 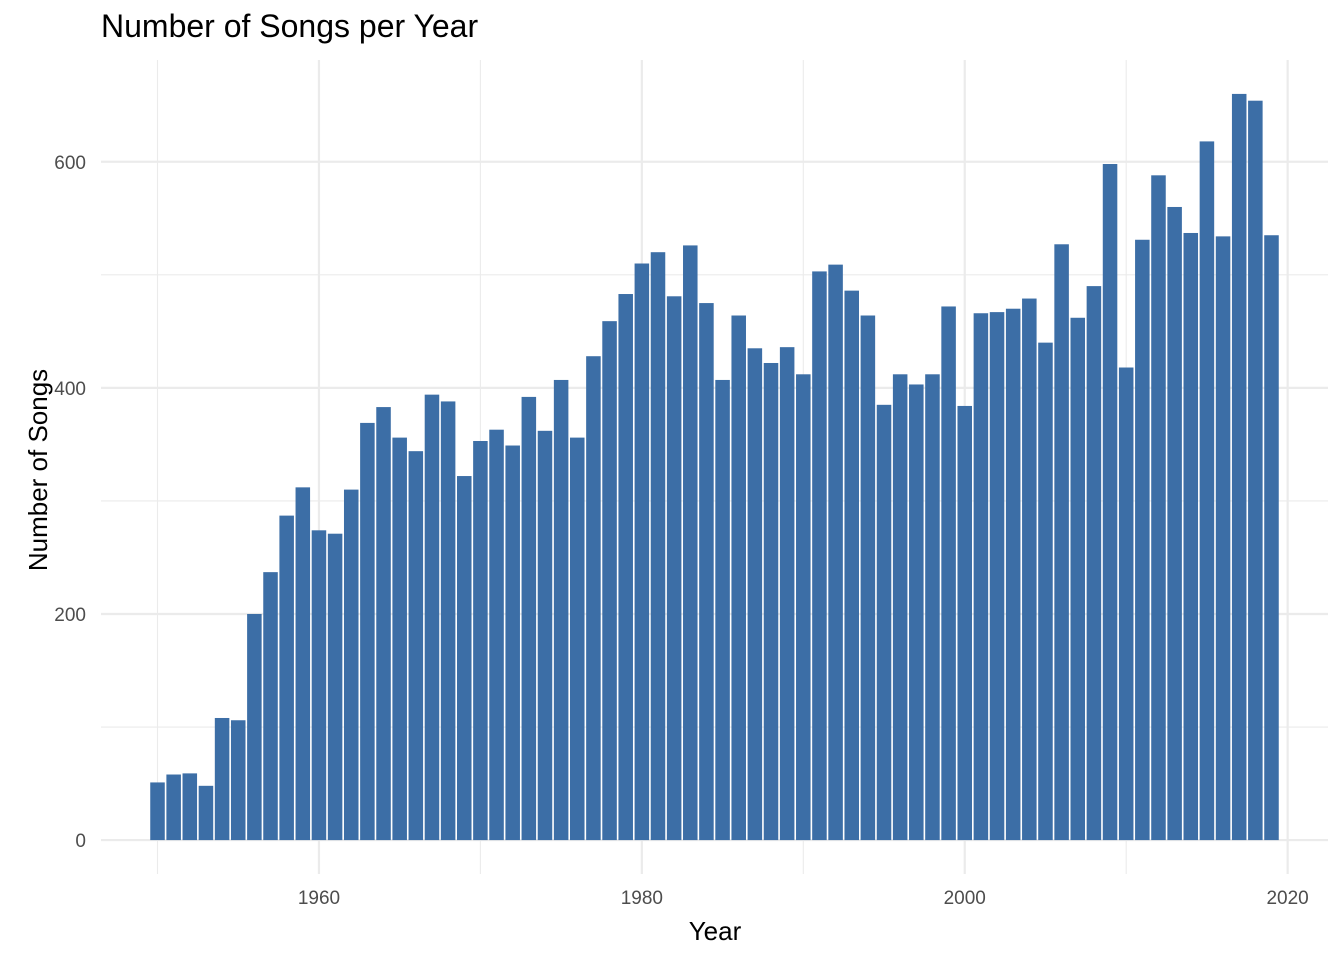 What do you see at coordinates (399, 639) in the screenshot?
I see `bar-1965` at bounding box center [399, 639].